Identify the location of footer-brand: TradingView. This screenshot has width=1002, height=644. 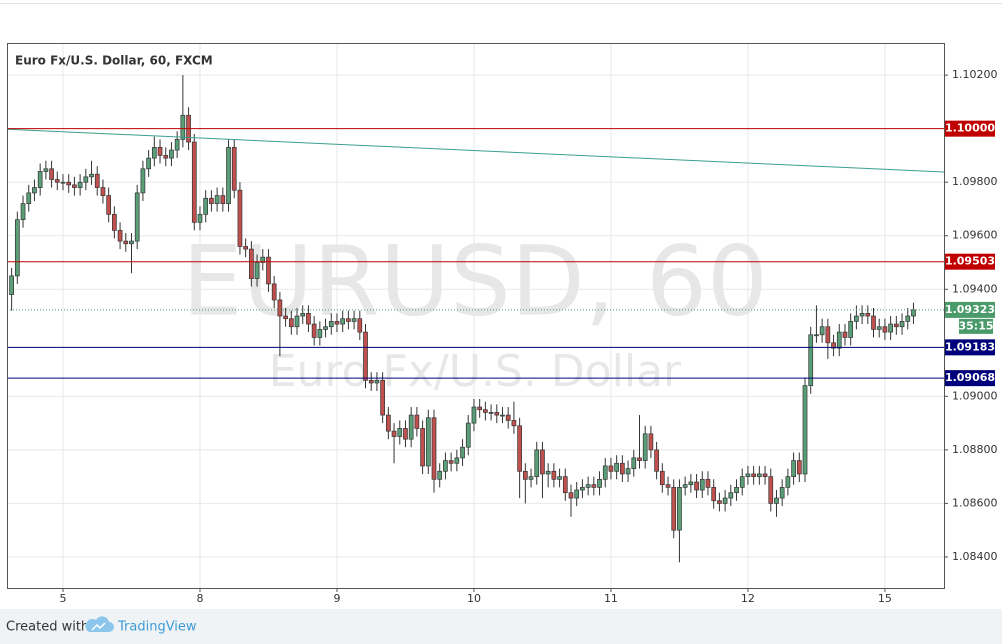
(157, 627).